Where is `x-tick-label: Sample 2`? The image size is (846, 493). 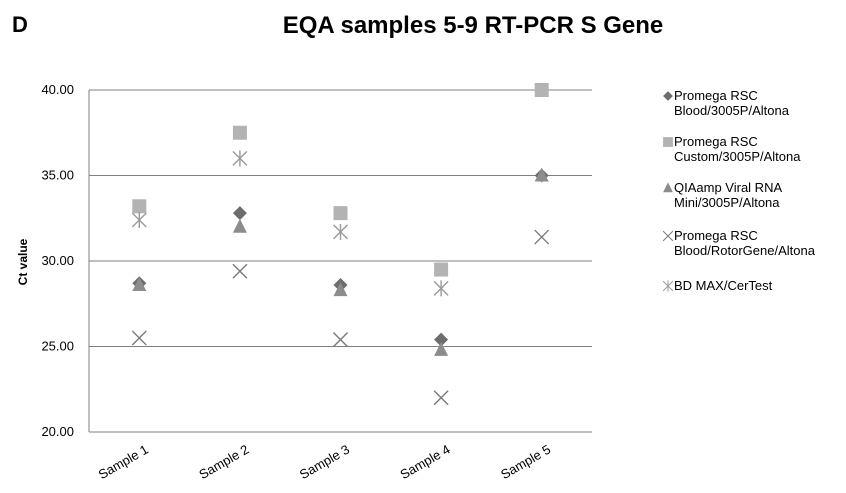
x-tick-label: Sample 2 is located at coordinates (223, 462).